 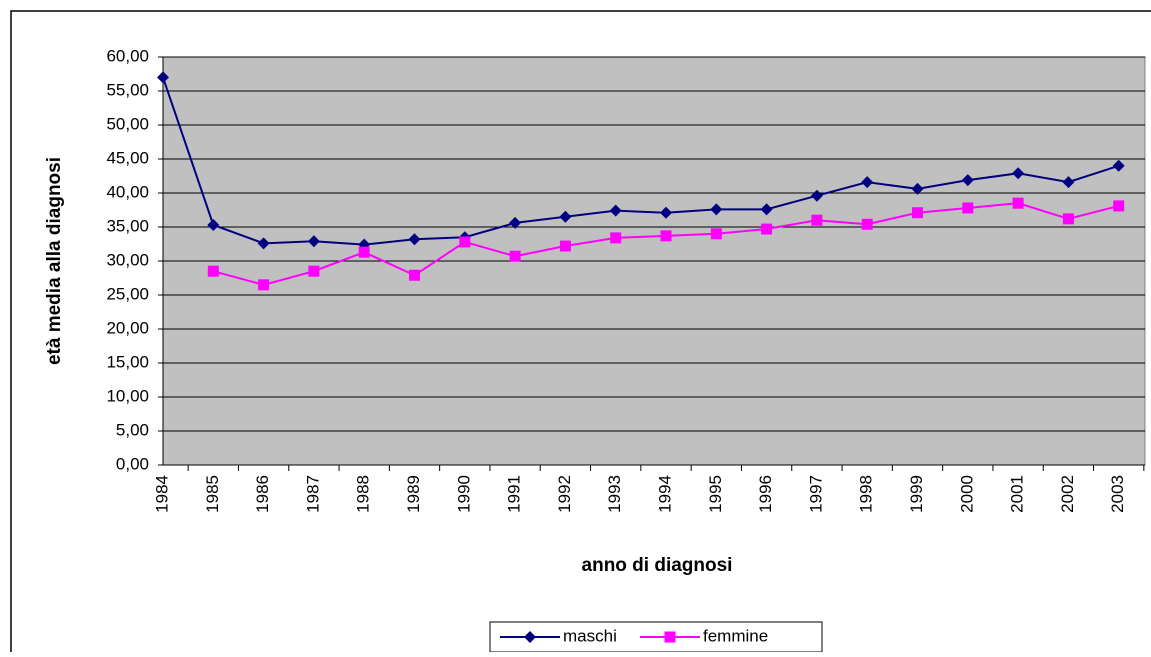 I want to click on legend-label: maschi, so click(x=590, y=635).